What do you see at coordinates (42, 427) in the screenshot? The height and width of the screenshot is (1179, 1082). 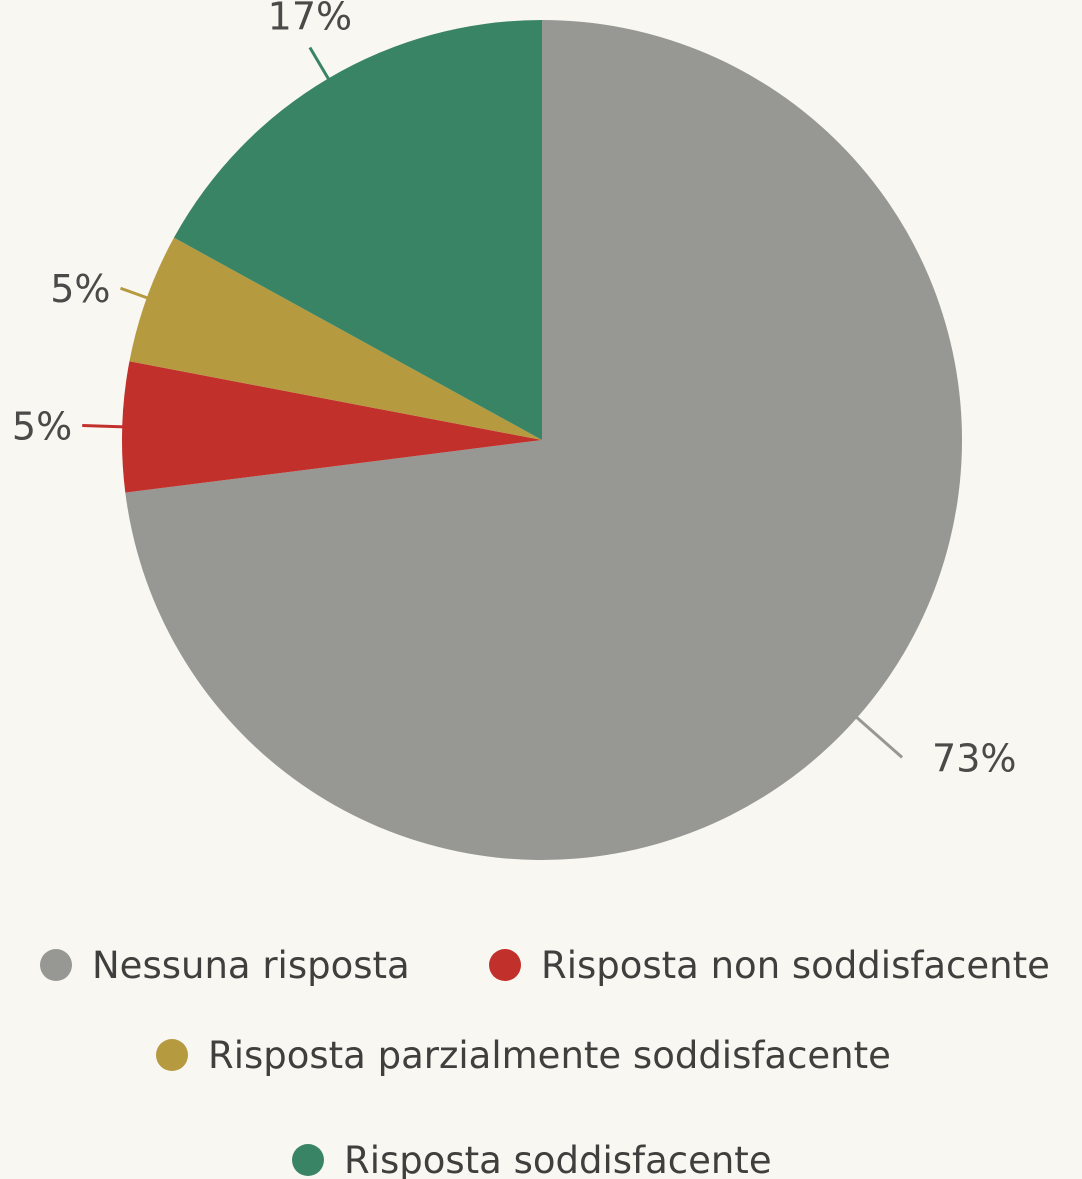 I see `slice-label-risposta-non-soddisfacente: 5%` at bounding box center [42, 427].